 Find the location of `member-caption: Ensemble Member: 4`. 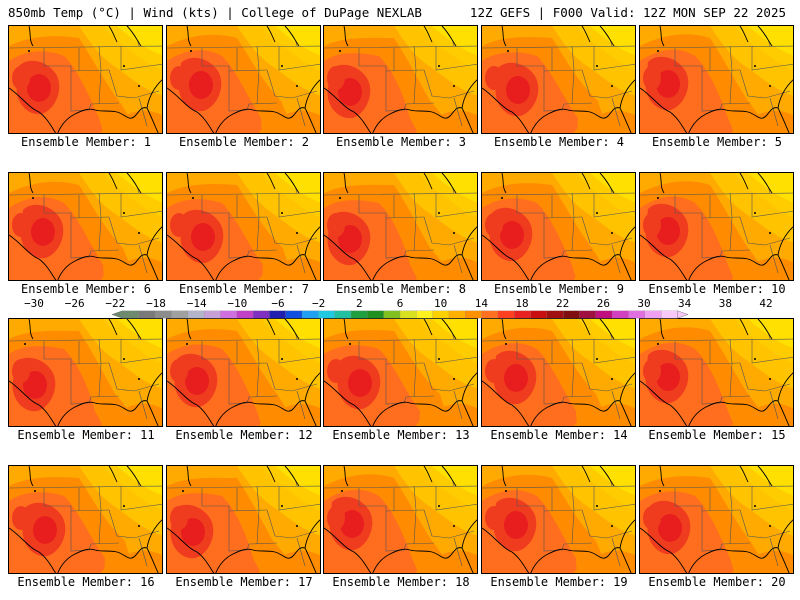

member-caption: Ensemble Member: 4 is located at coordinates (559, 142).